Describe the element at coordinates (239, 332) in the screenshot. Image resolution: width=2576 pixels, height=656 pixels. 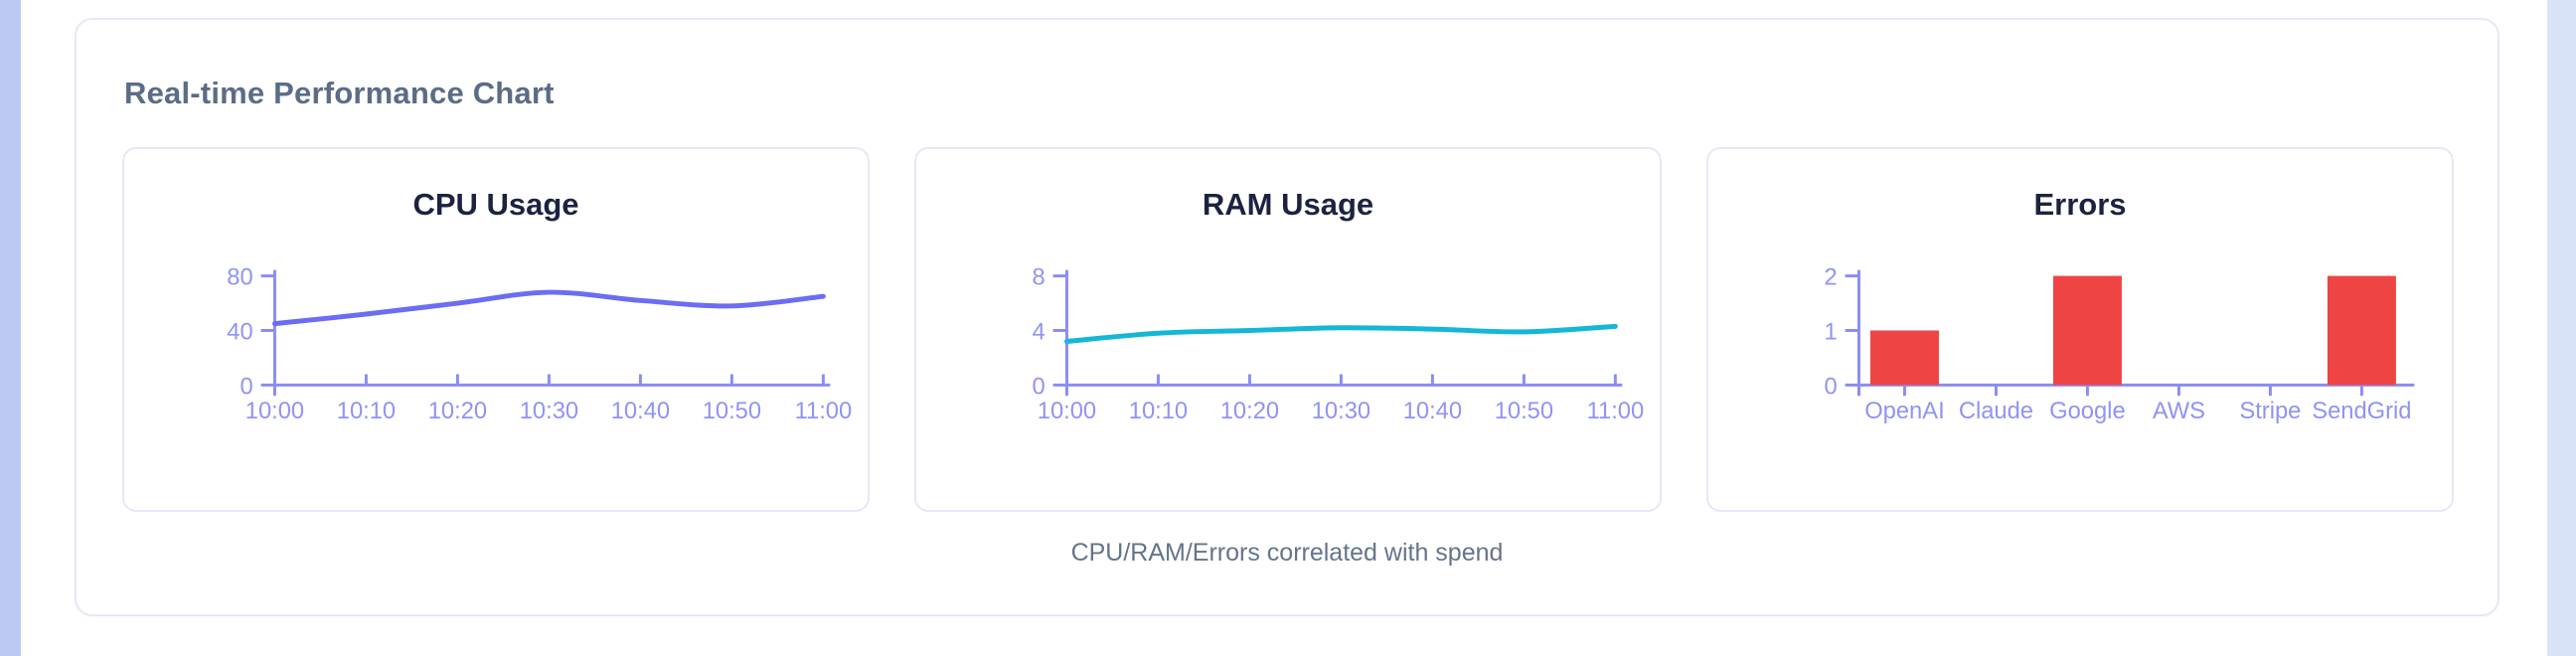
I see `svg-text: 40` at that location.